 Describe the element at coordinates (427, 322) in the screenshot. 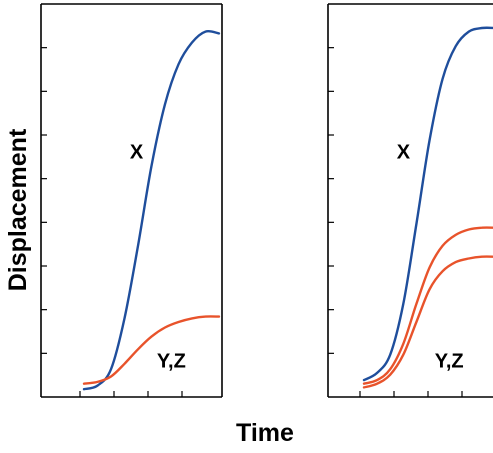

I see `series-line-z` at that location.